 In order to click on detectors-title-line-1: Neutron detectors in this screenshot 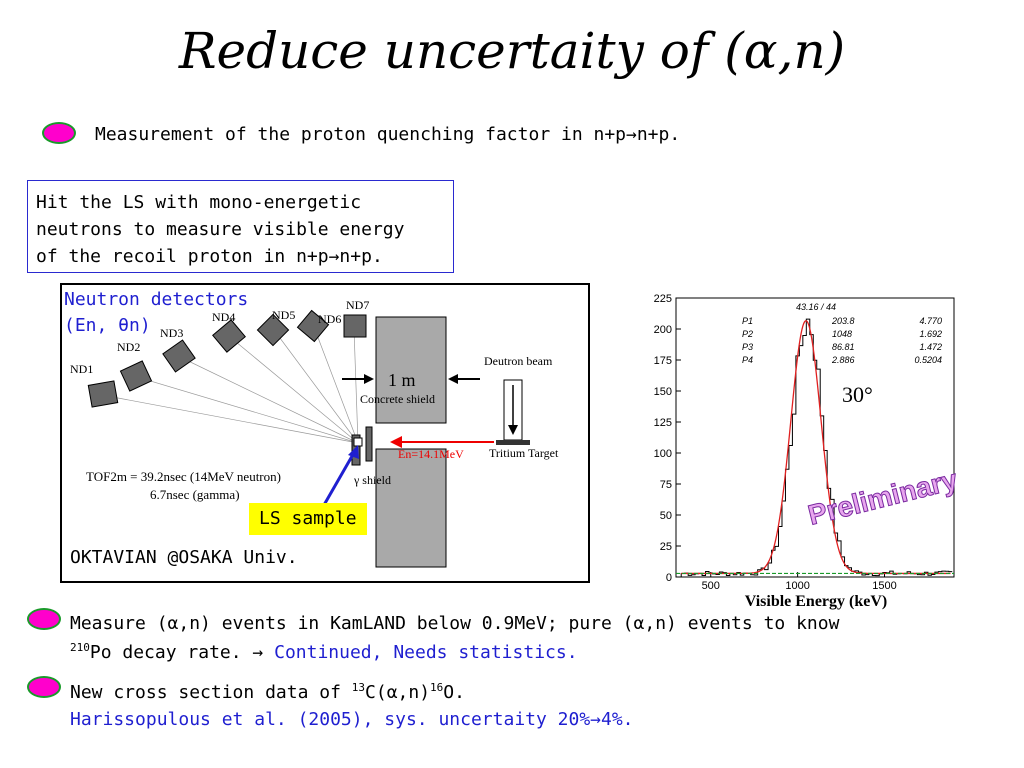, I will do `click(156, 299)`.